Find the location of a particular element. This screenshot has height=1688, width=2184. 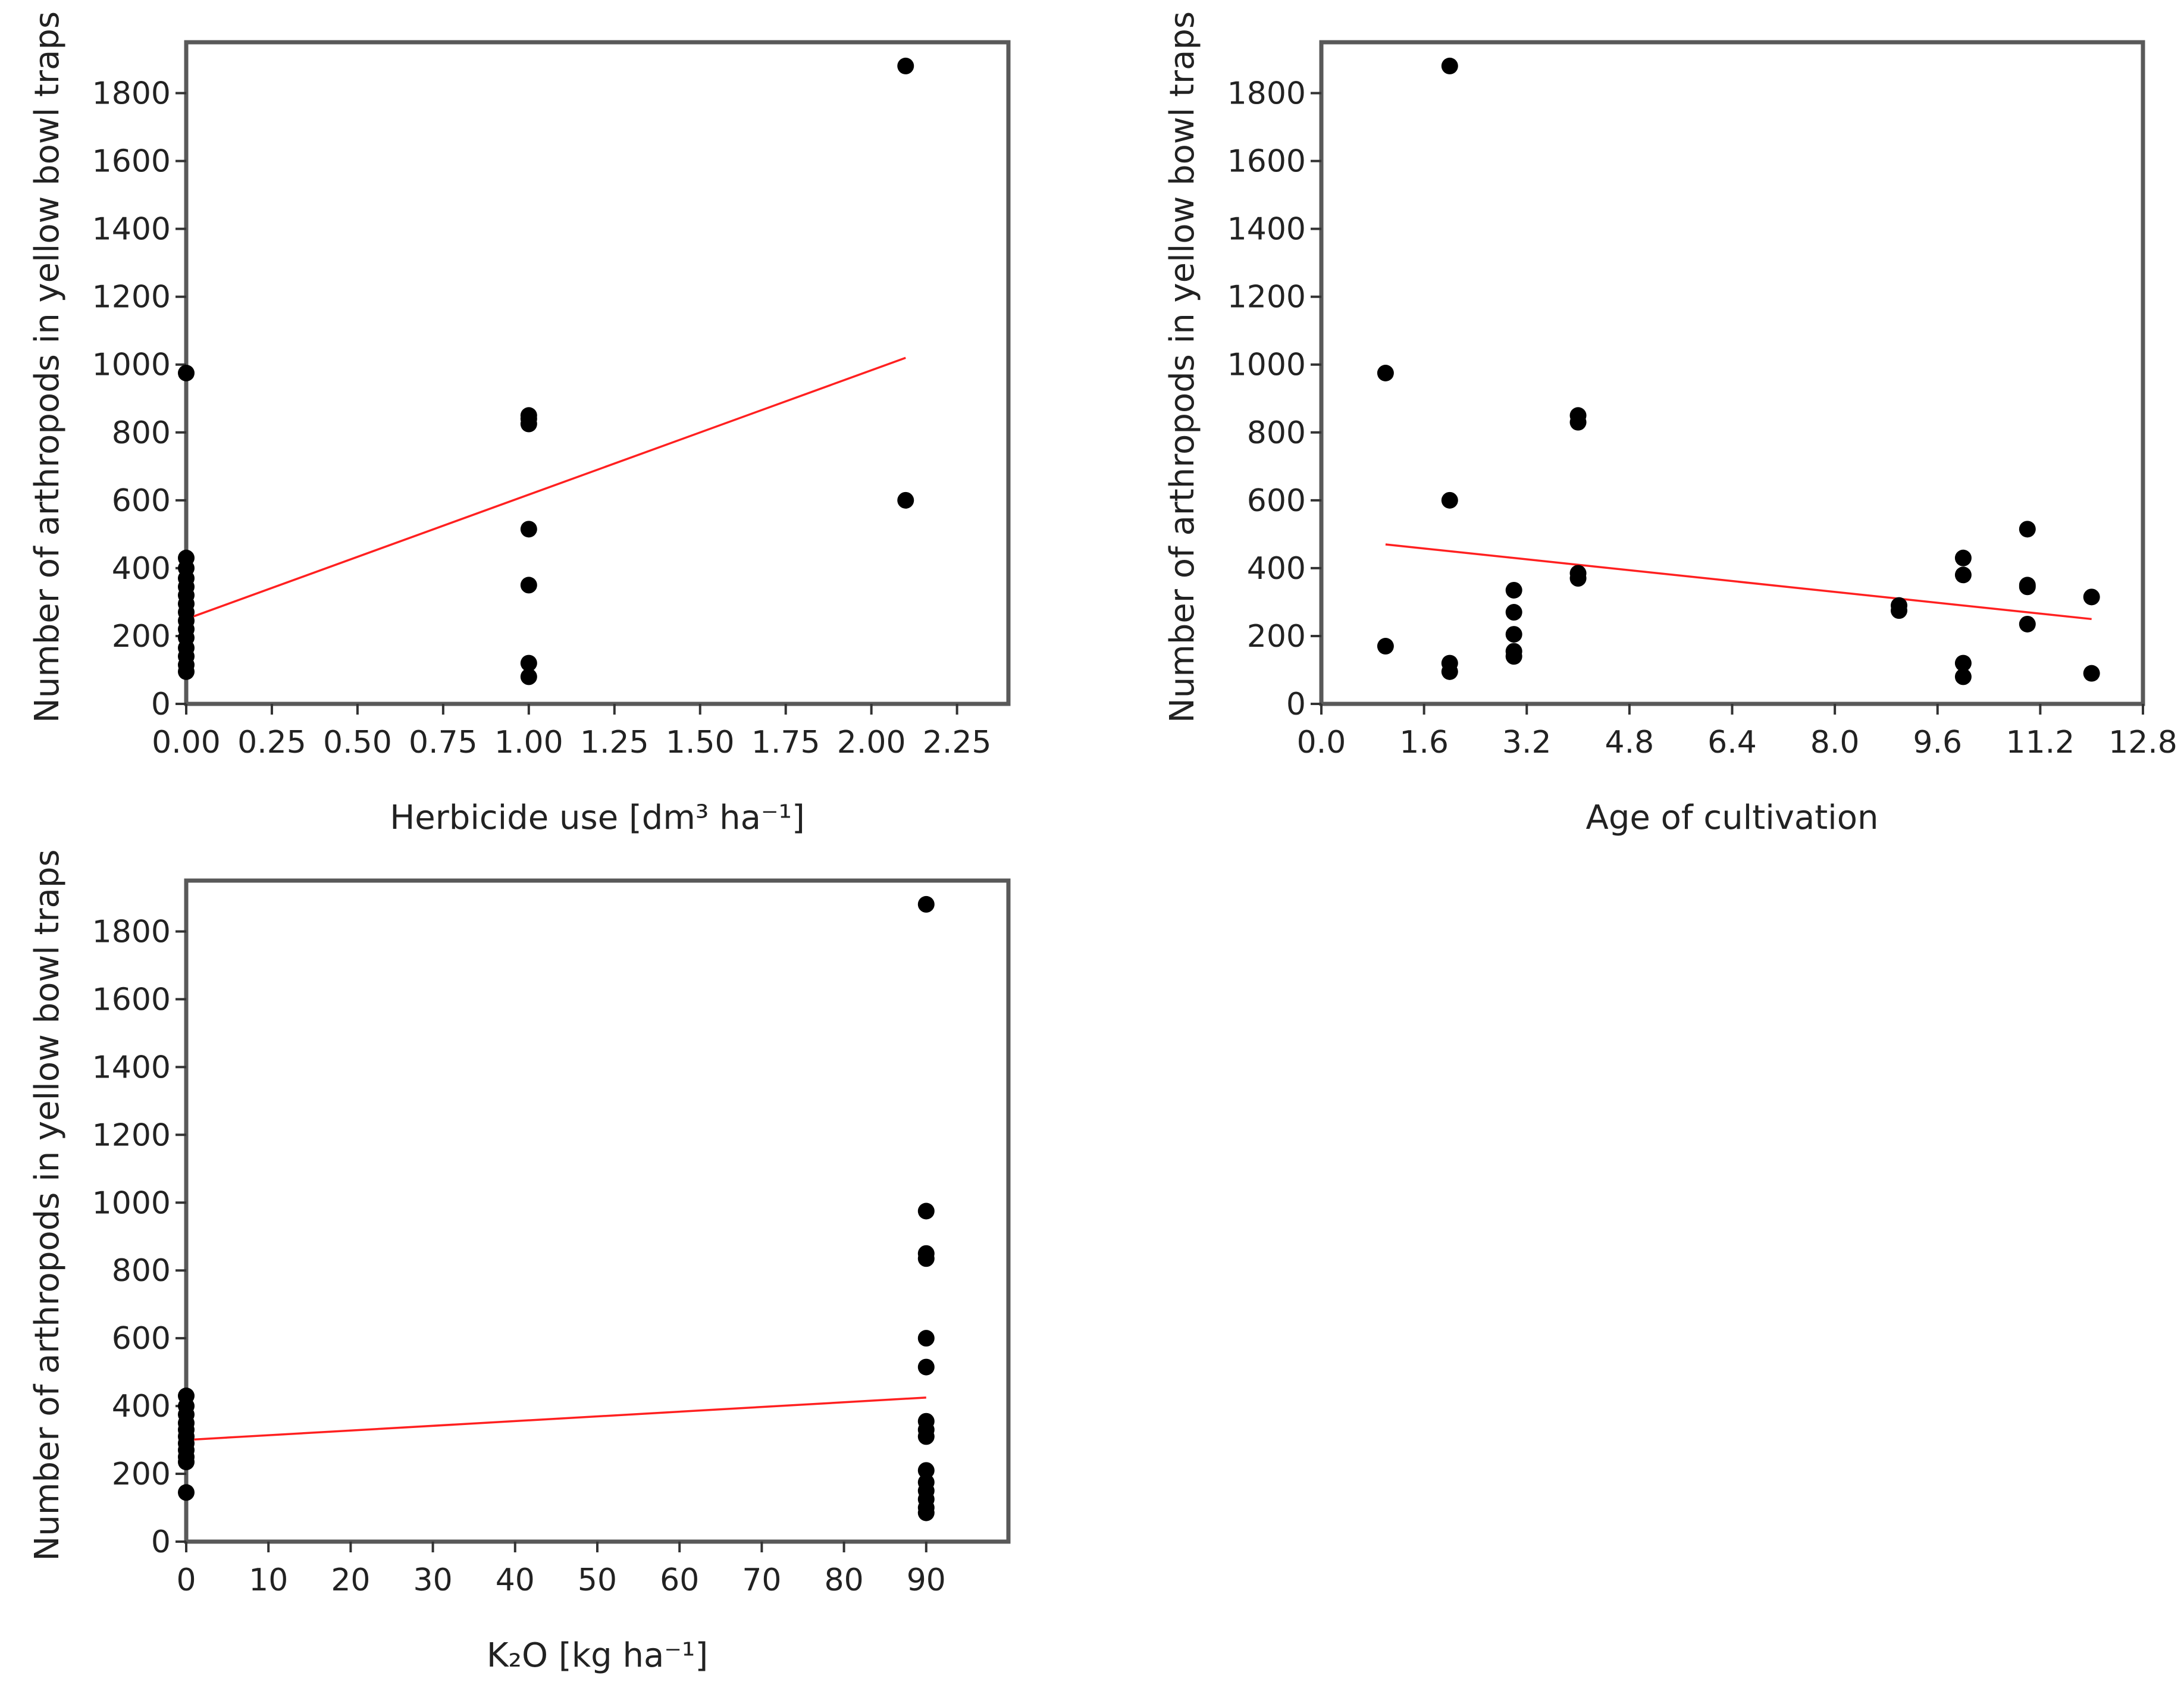

x-tick-label: 1.6 is located at coordinates (1424, 742).